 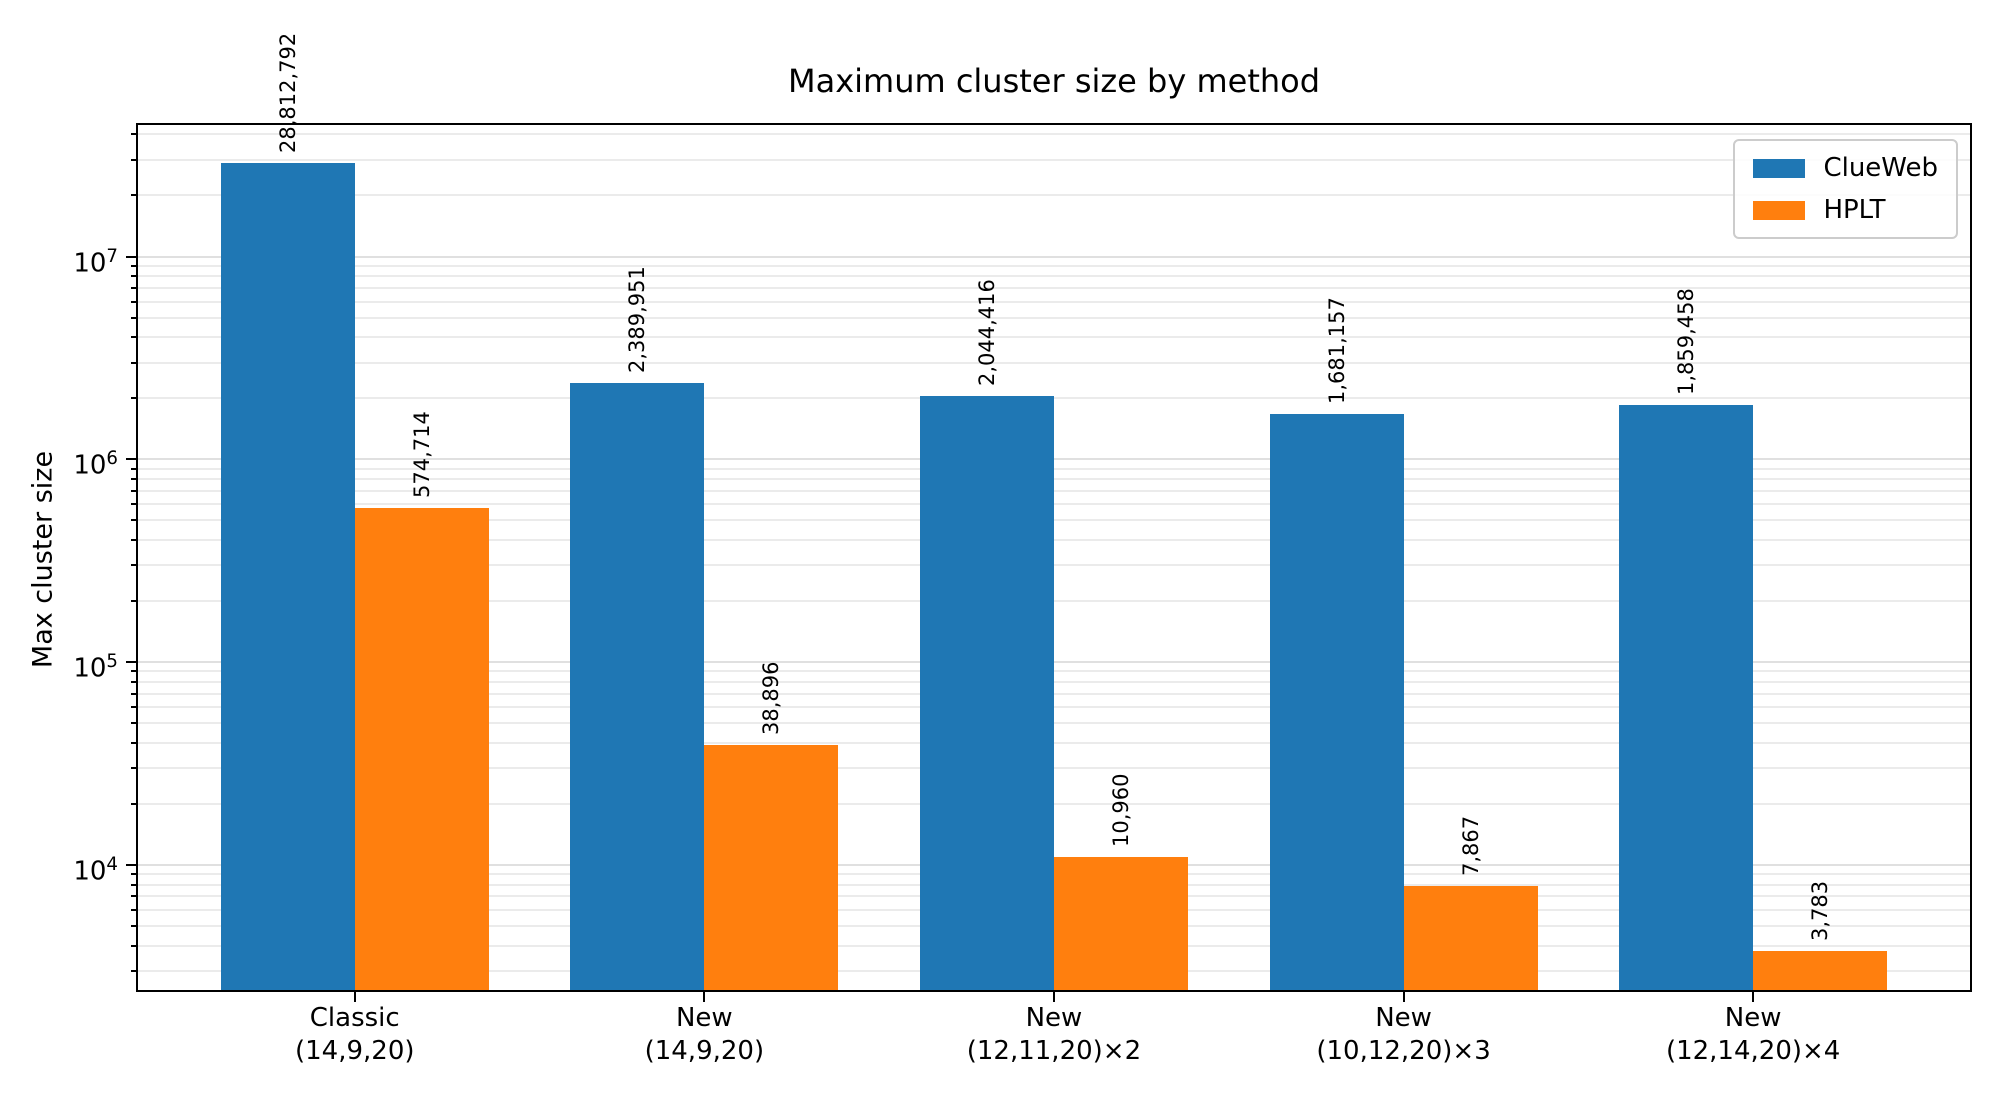 What do you see at coordinates (1880, 168) in the screenshot?
I see `legend-label: ClueWeb` at bounding box center [1880, 168].